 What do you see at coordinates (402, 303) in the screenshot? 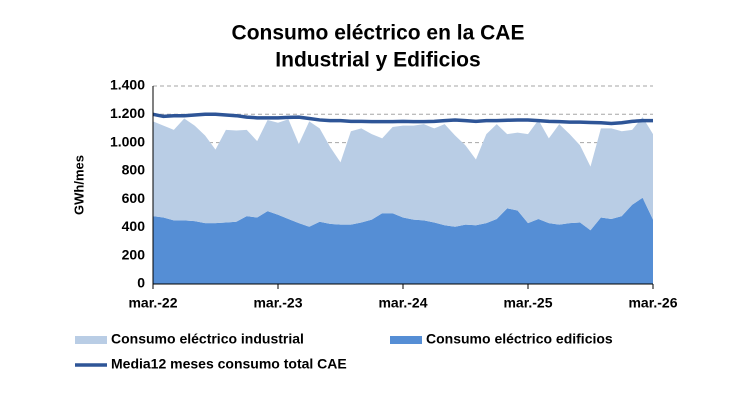
I see `x-tick-label: mar.-24` at bounding box center [402, 303].